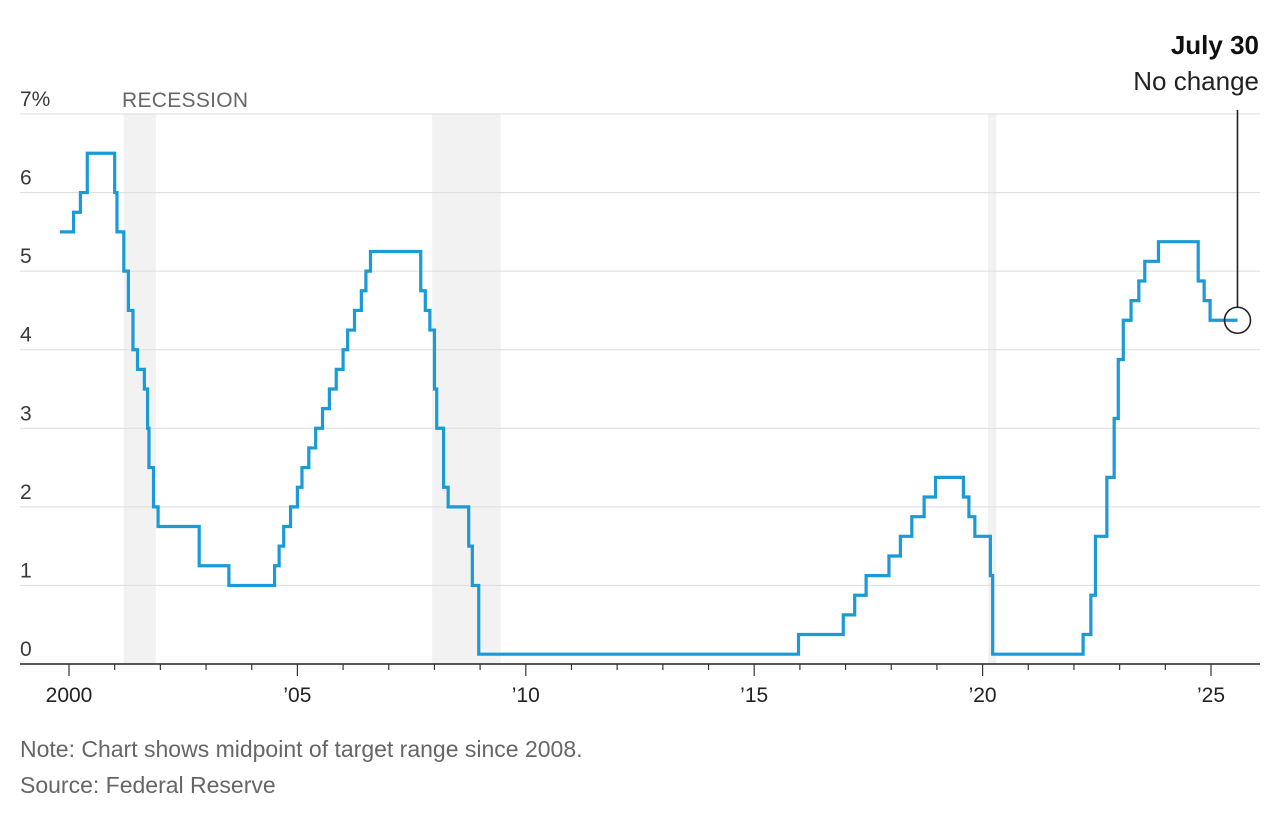  What do you see at coordinates (983, 695) in the screenshot?
I see `x-tick-label: ’20` at bounding box center [983, 695].